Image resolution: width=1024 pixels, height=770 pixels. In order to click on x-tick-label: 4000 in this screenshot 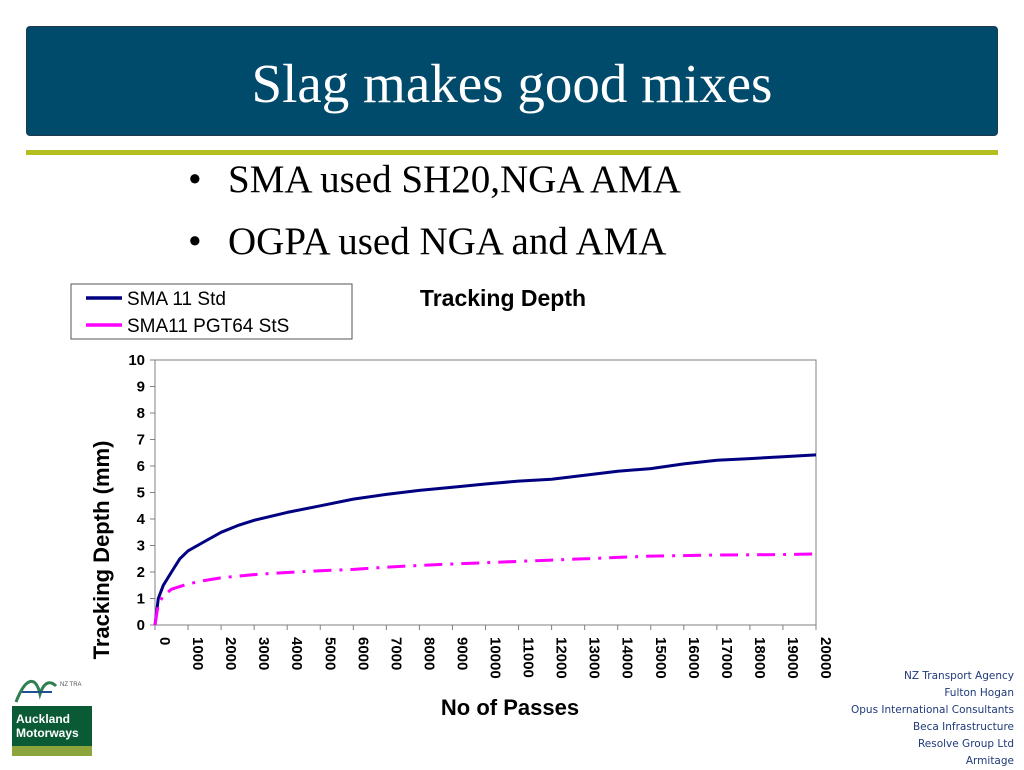, I will do `click(296, 653)`.